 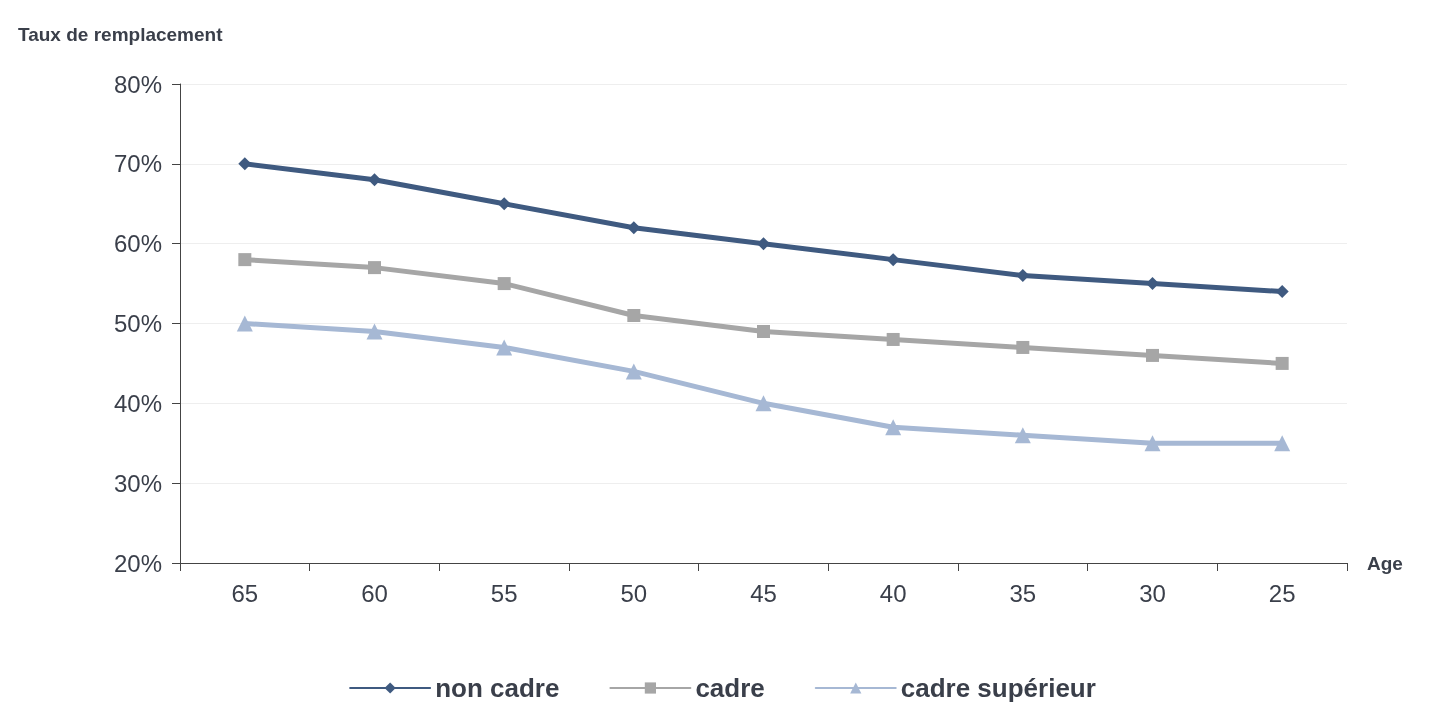 What do you see at coordinates (1282, 593) in the screenshot?
I see `x-tick-label: 25` at bounding box center [1282, 593].